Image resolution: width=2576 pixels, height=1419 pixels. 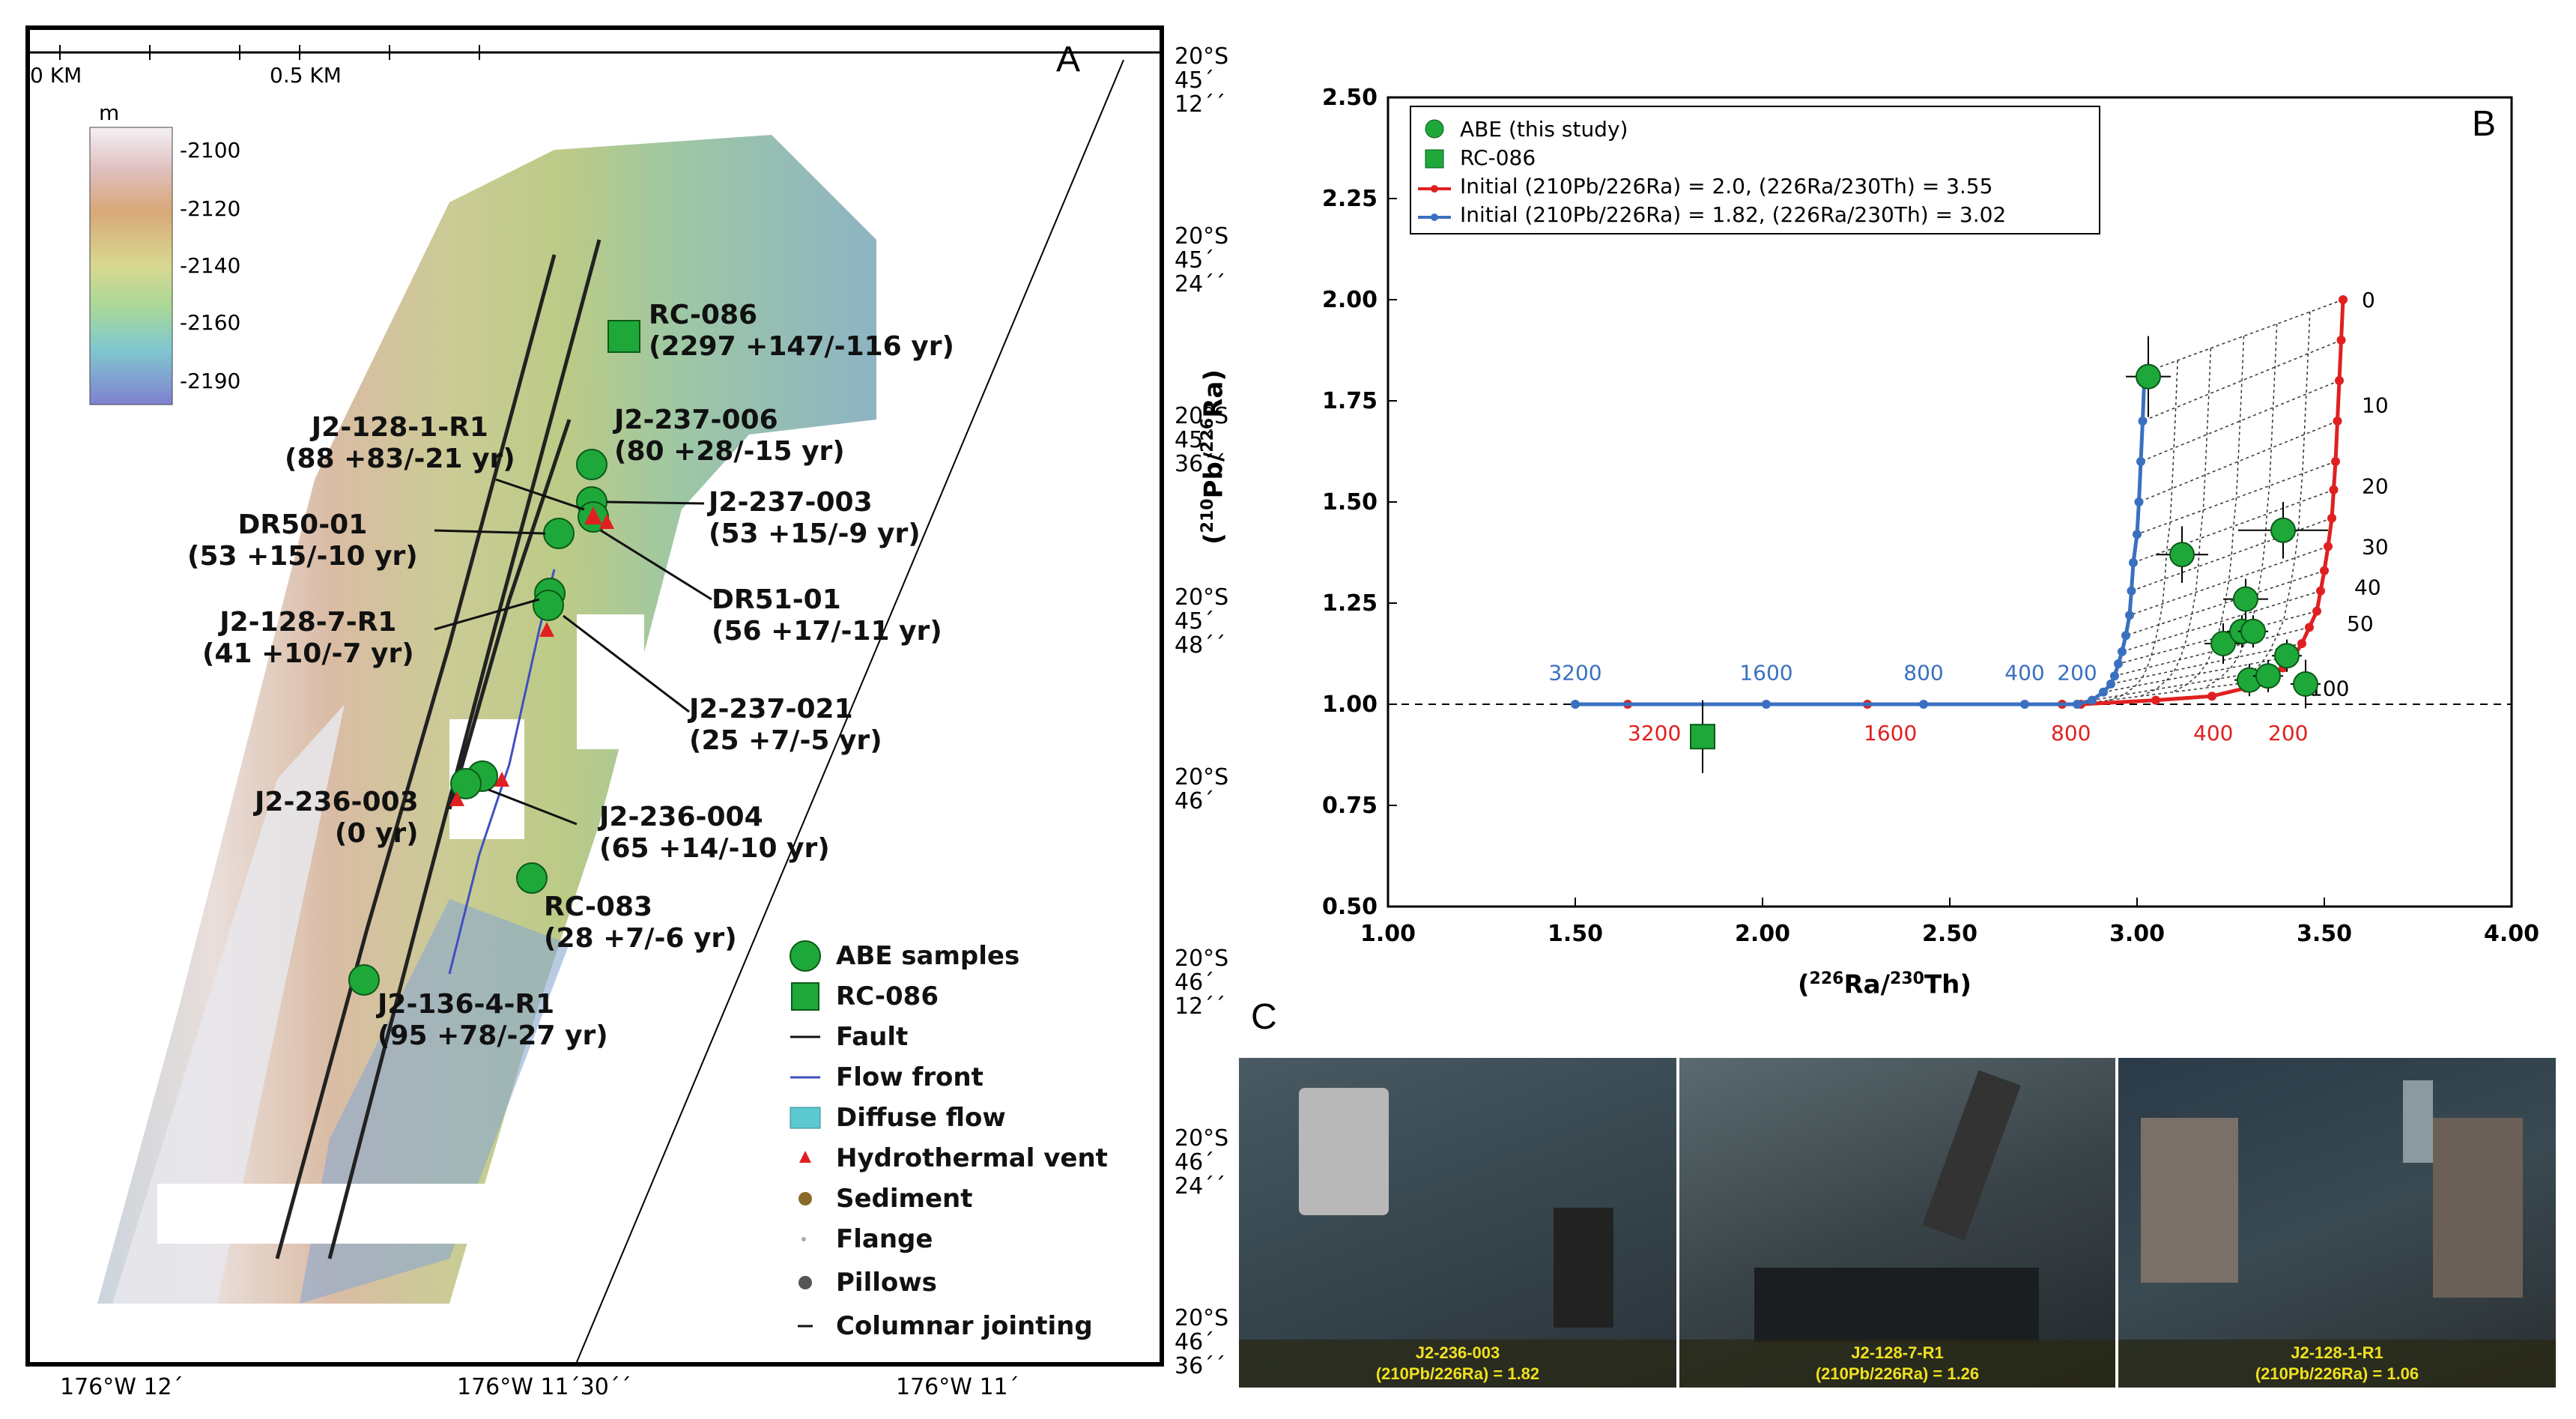 I want to click on legend-sediment: Sediment, so click(x=904, y=1199).